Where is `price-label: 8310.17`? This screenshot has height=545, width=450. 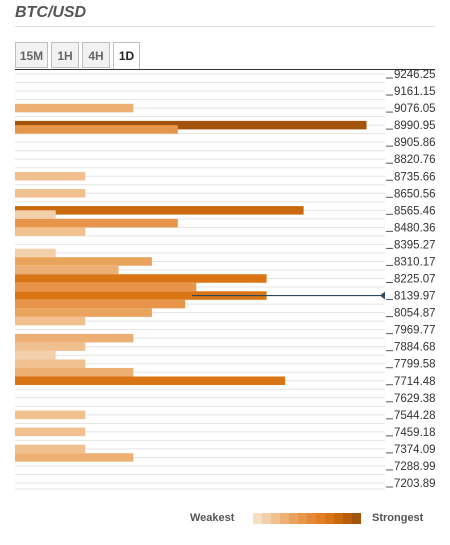 price-label: 8310.17 is located at coordinates (415, 262).